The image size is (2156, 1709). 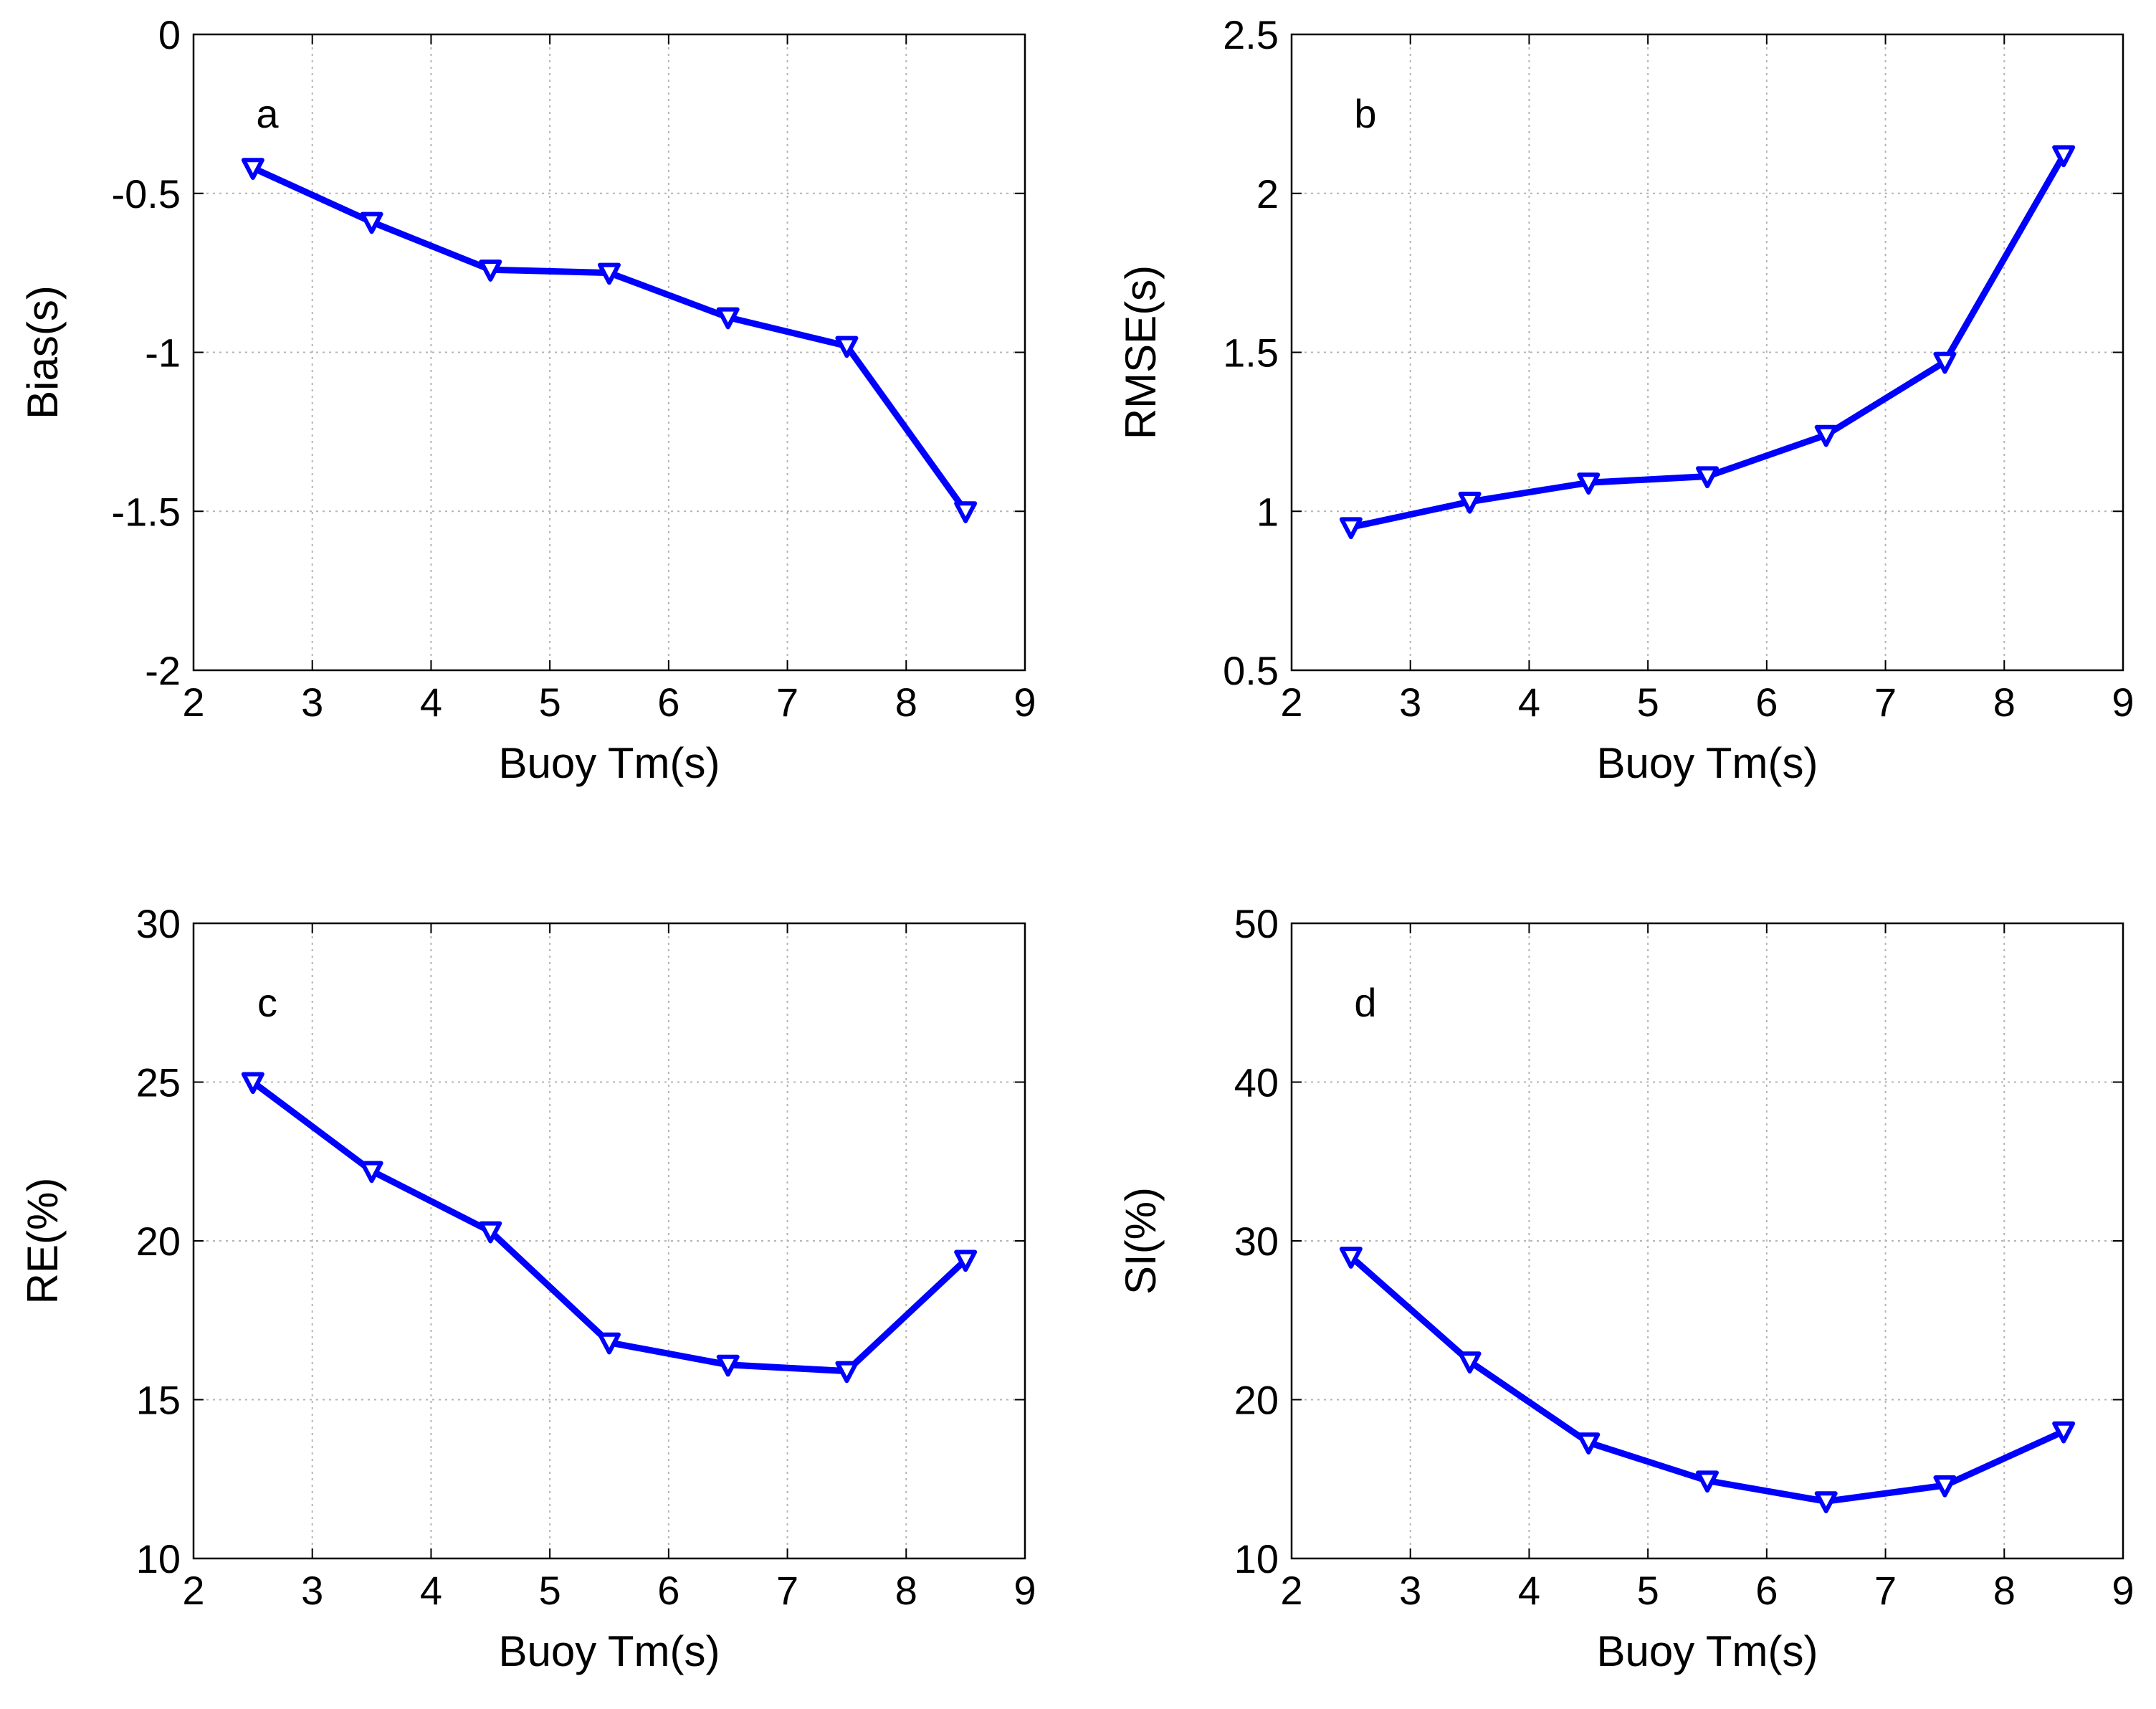 What do you see at coordinates (1251, 670) in the screenshot?
I see `y-tick-label: 0.5` at bounding box center [1251, 670].